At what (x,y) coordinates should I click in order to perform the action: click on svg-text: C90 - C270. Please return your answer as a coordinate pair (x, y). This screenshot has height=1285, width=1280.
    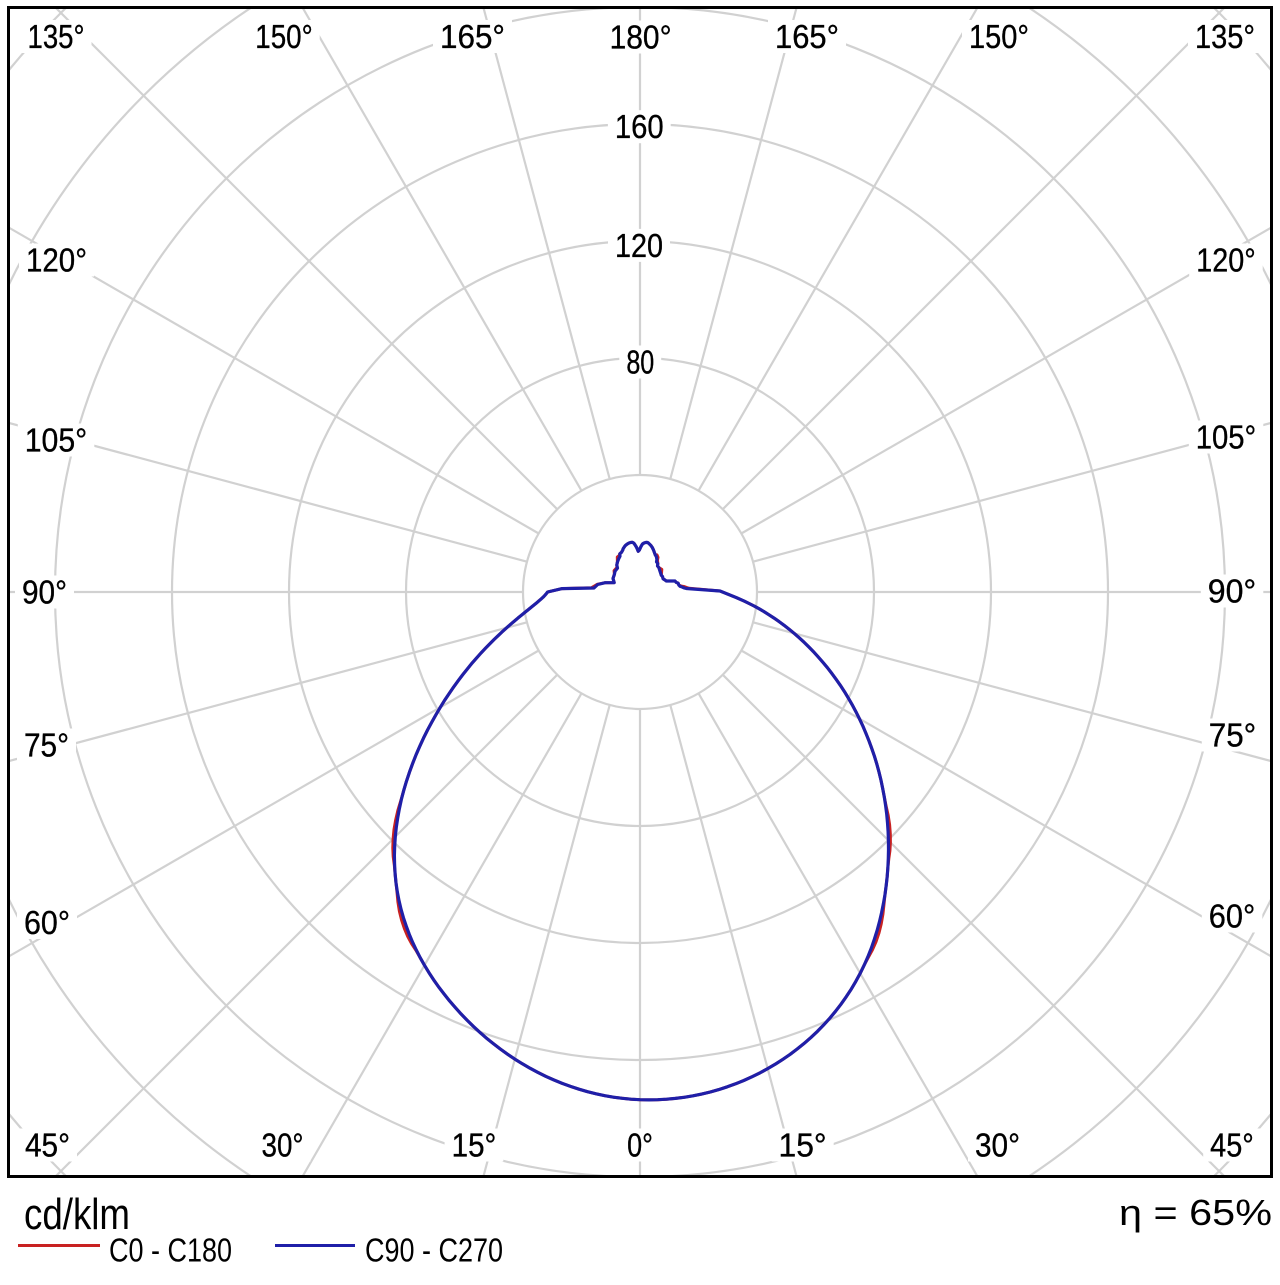
    Looking at the image, I should click on (434, 1251).